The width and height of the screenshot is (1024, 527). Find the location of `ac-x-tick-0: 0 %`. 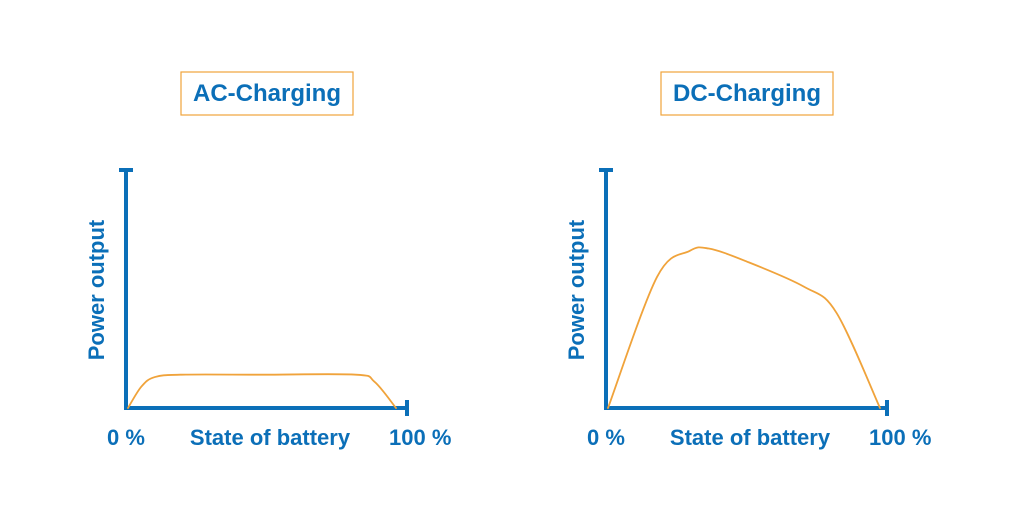

ac-x-tick-0: 0 % is located at coordinates (126, 437).